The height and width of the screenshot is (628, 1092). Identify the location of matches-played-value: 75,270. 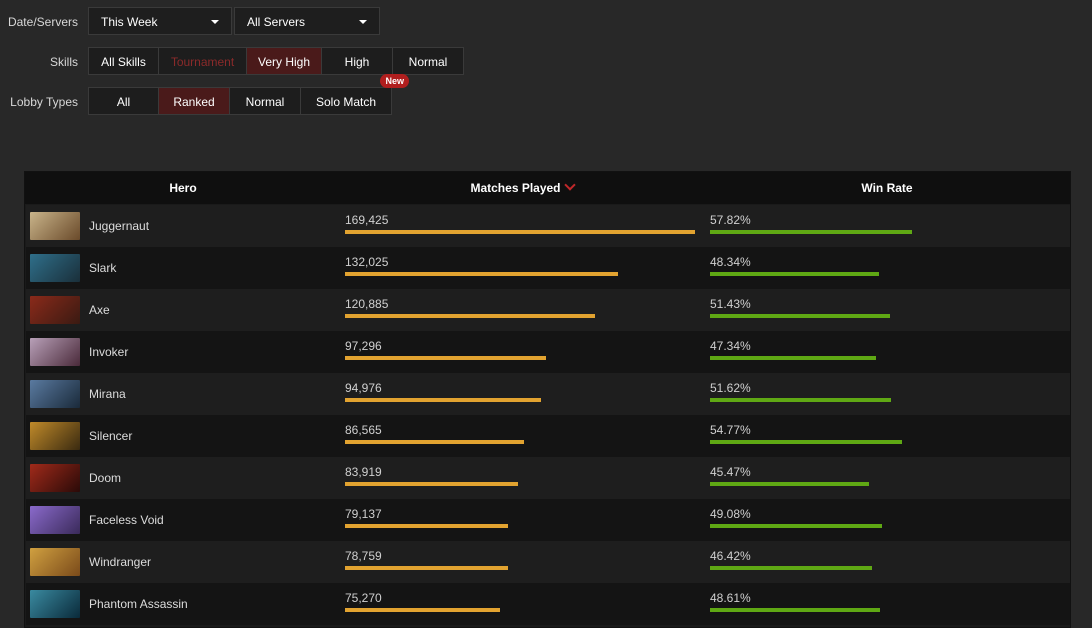
(363, 598).